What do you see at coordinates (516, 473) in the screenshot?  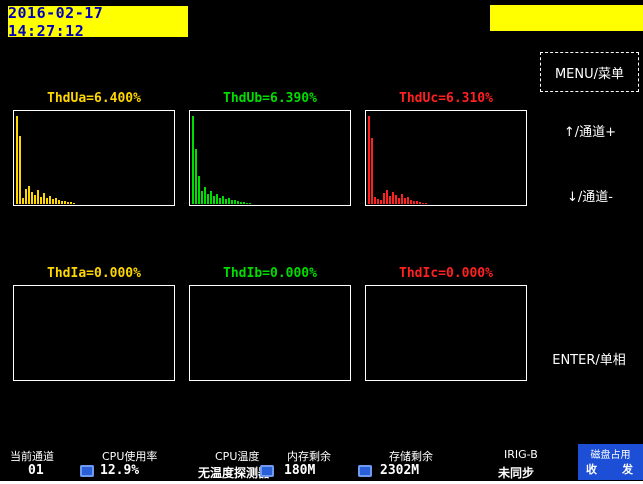 I see `irig-value: 未同步` at bounding box center [516, 473].